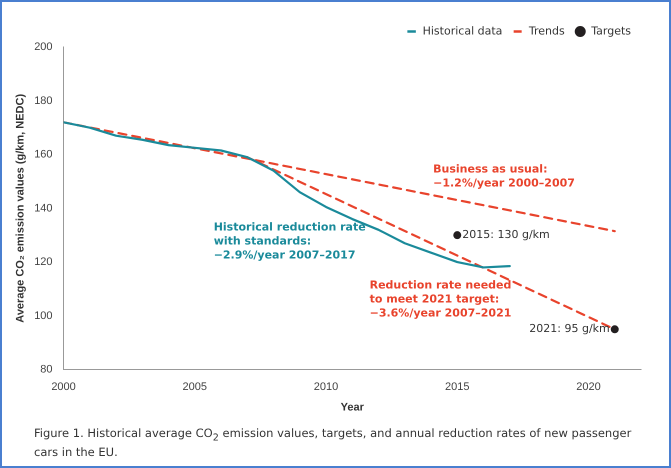 The image size is (671, 468). What do you see at coordinates (290, 241) in the screenshot?
I see `annotation: Historical reduction rate with standards: −2.9%/year 2007–2017` at bounding box center [290, 241].